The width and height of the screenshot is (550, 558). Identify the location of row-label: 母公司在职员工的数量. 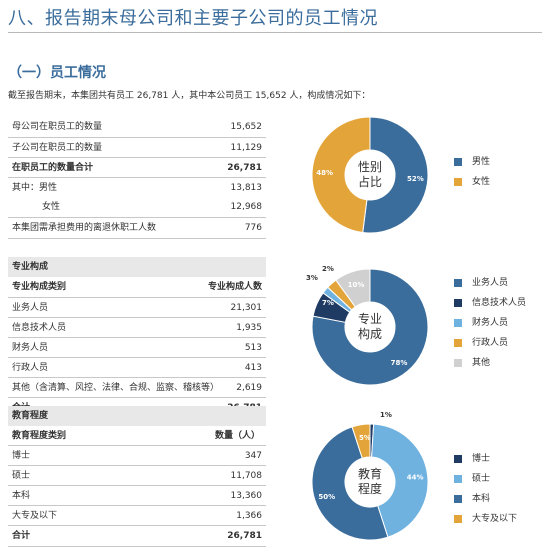
(57, 127).